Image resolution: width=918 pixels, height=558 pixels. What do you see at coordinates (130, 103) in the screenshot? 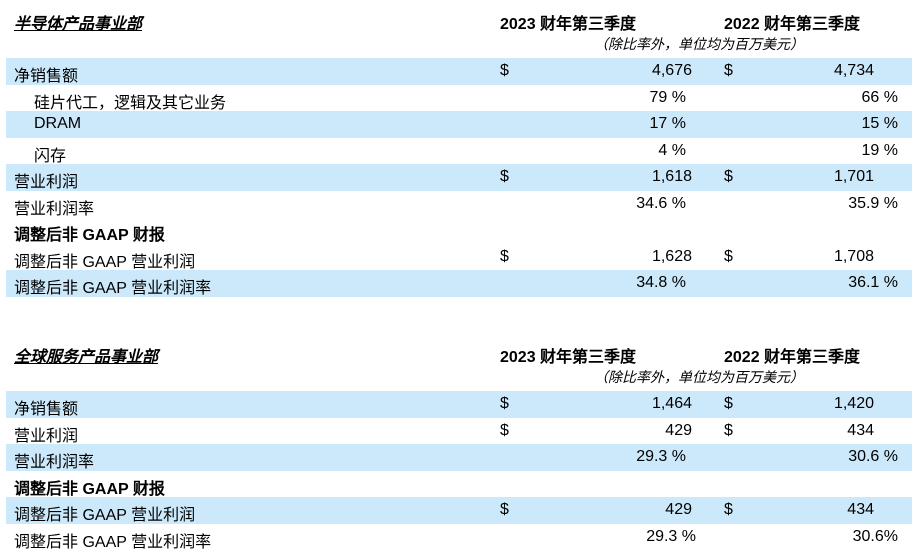
I see `row-label: 硅片代工，逻辑及其它业务` at bounding box center [130, 103].